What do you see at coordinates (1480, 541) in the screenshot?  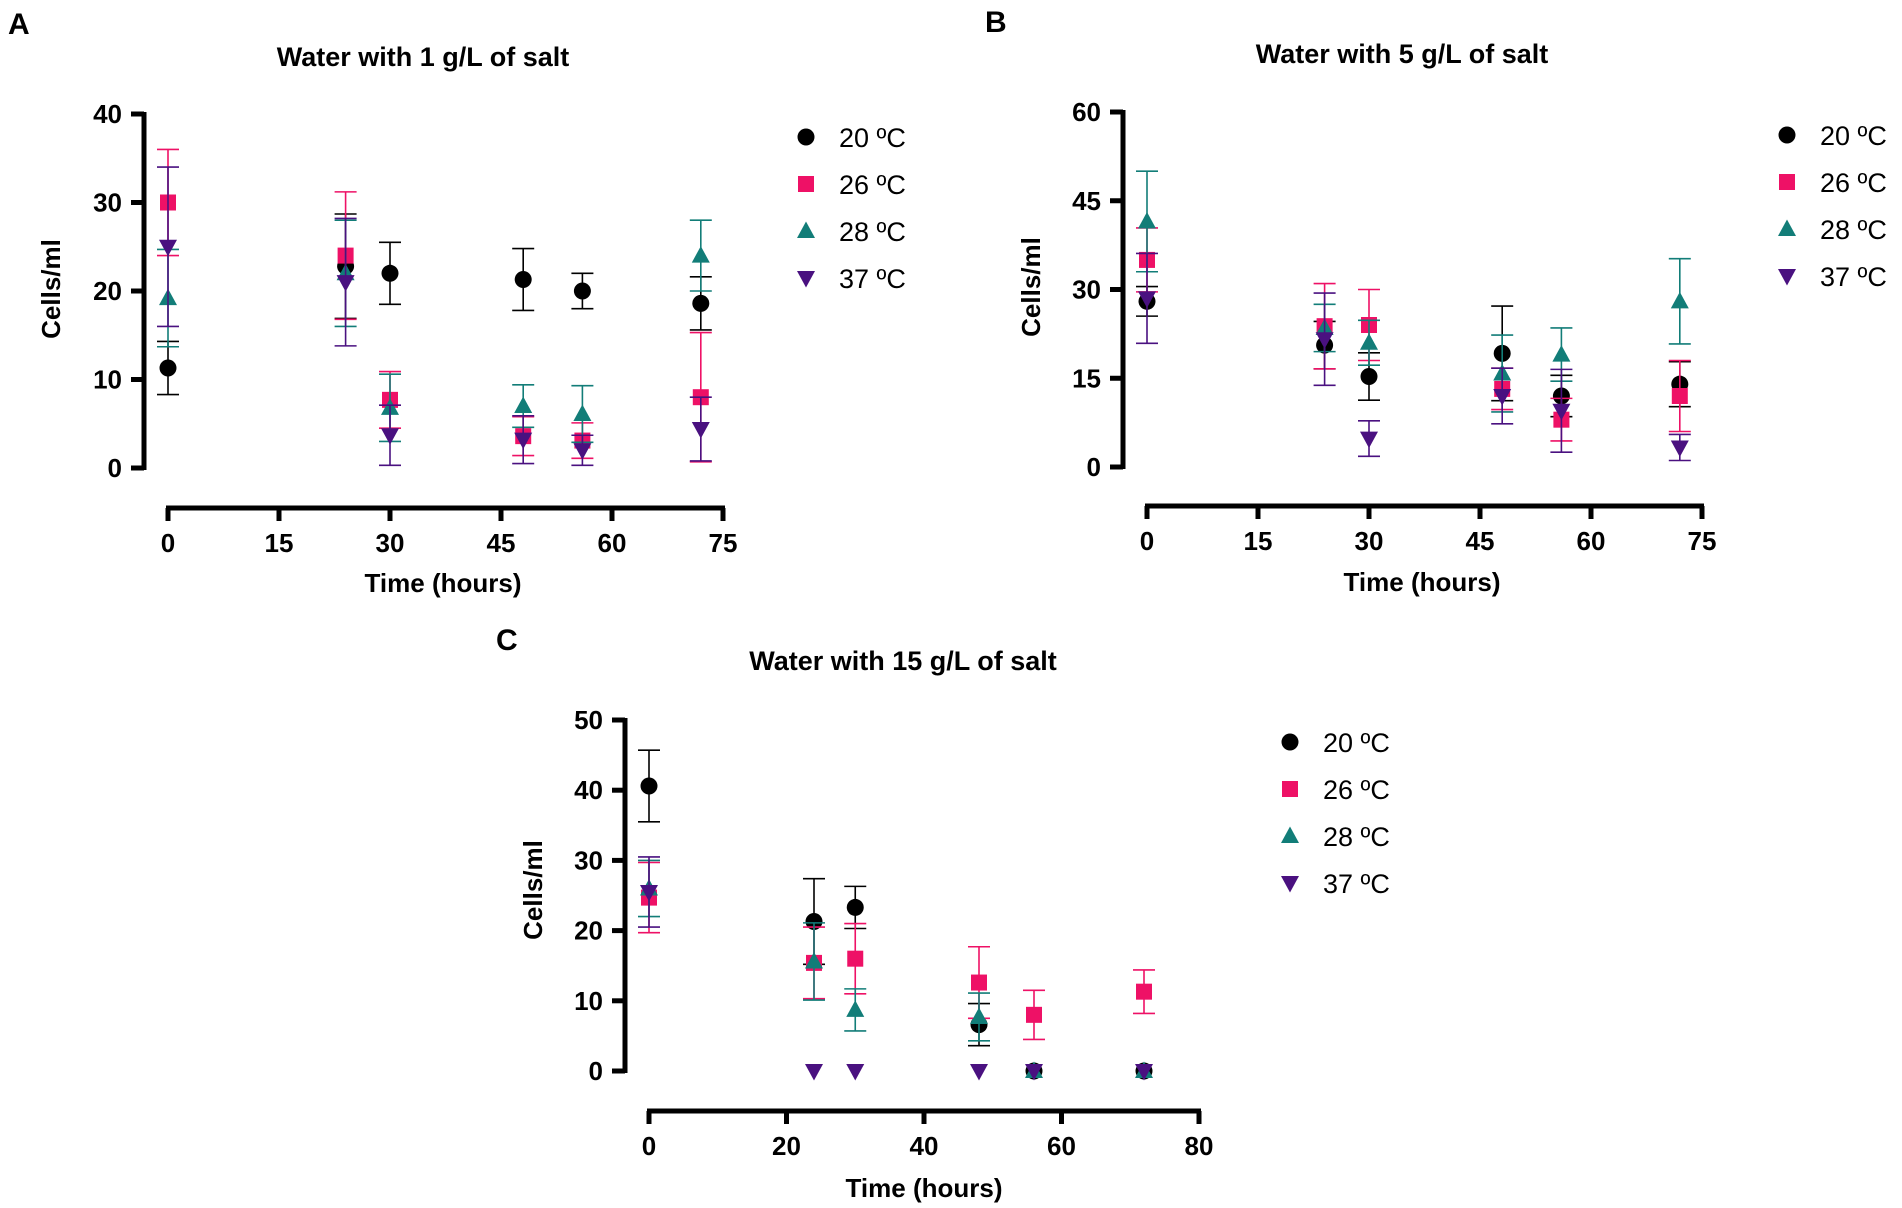 I see `x-tick-label: 45` at bounding box center [1480, 541].